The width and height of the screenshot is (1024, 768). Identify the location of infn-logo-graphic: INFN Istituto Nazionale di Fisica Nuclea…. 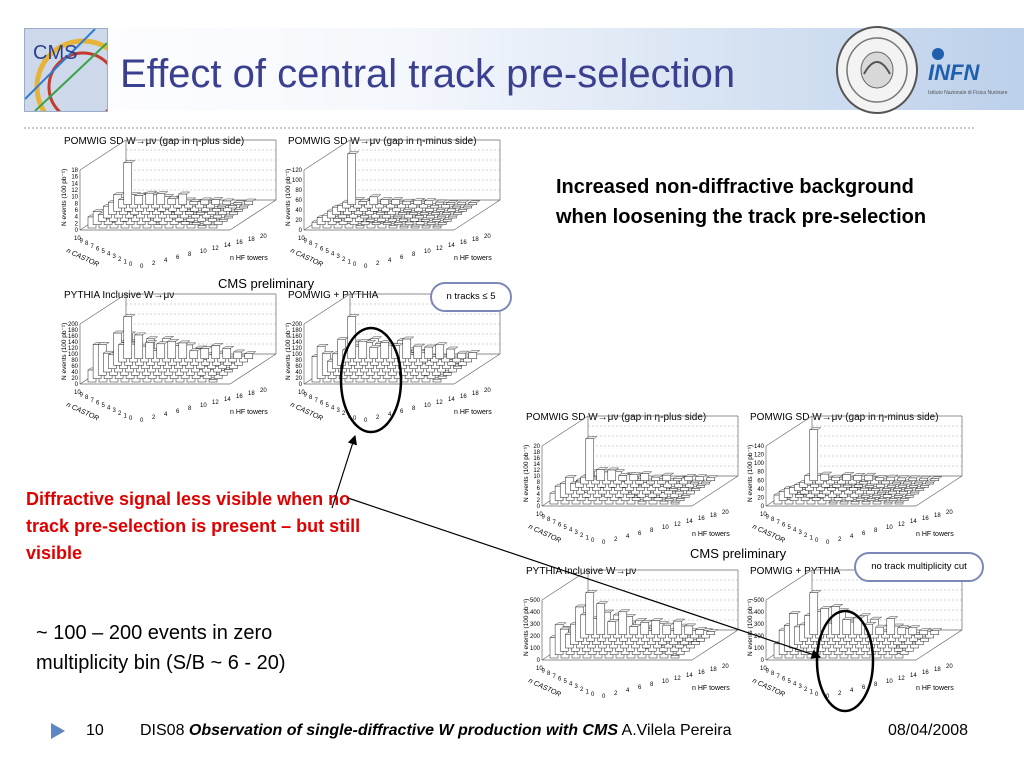
(968, 72).